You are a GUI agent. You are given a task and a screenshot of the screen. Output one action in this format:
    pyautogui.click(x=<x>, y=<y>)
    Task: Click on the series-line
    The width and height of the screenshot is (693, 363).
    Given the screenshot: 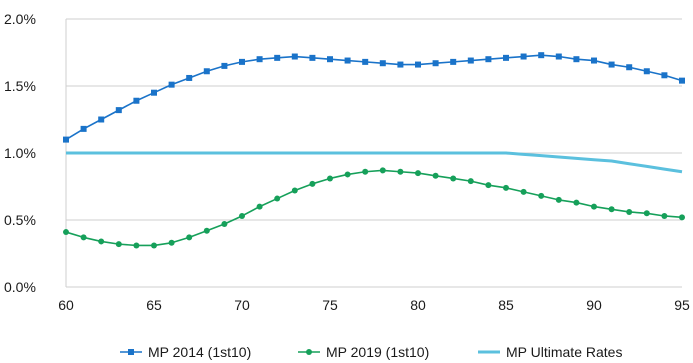 What is the action you would take?
    pyautogui.click(x=374, y=162)
    